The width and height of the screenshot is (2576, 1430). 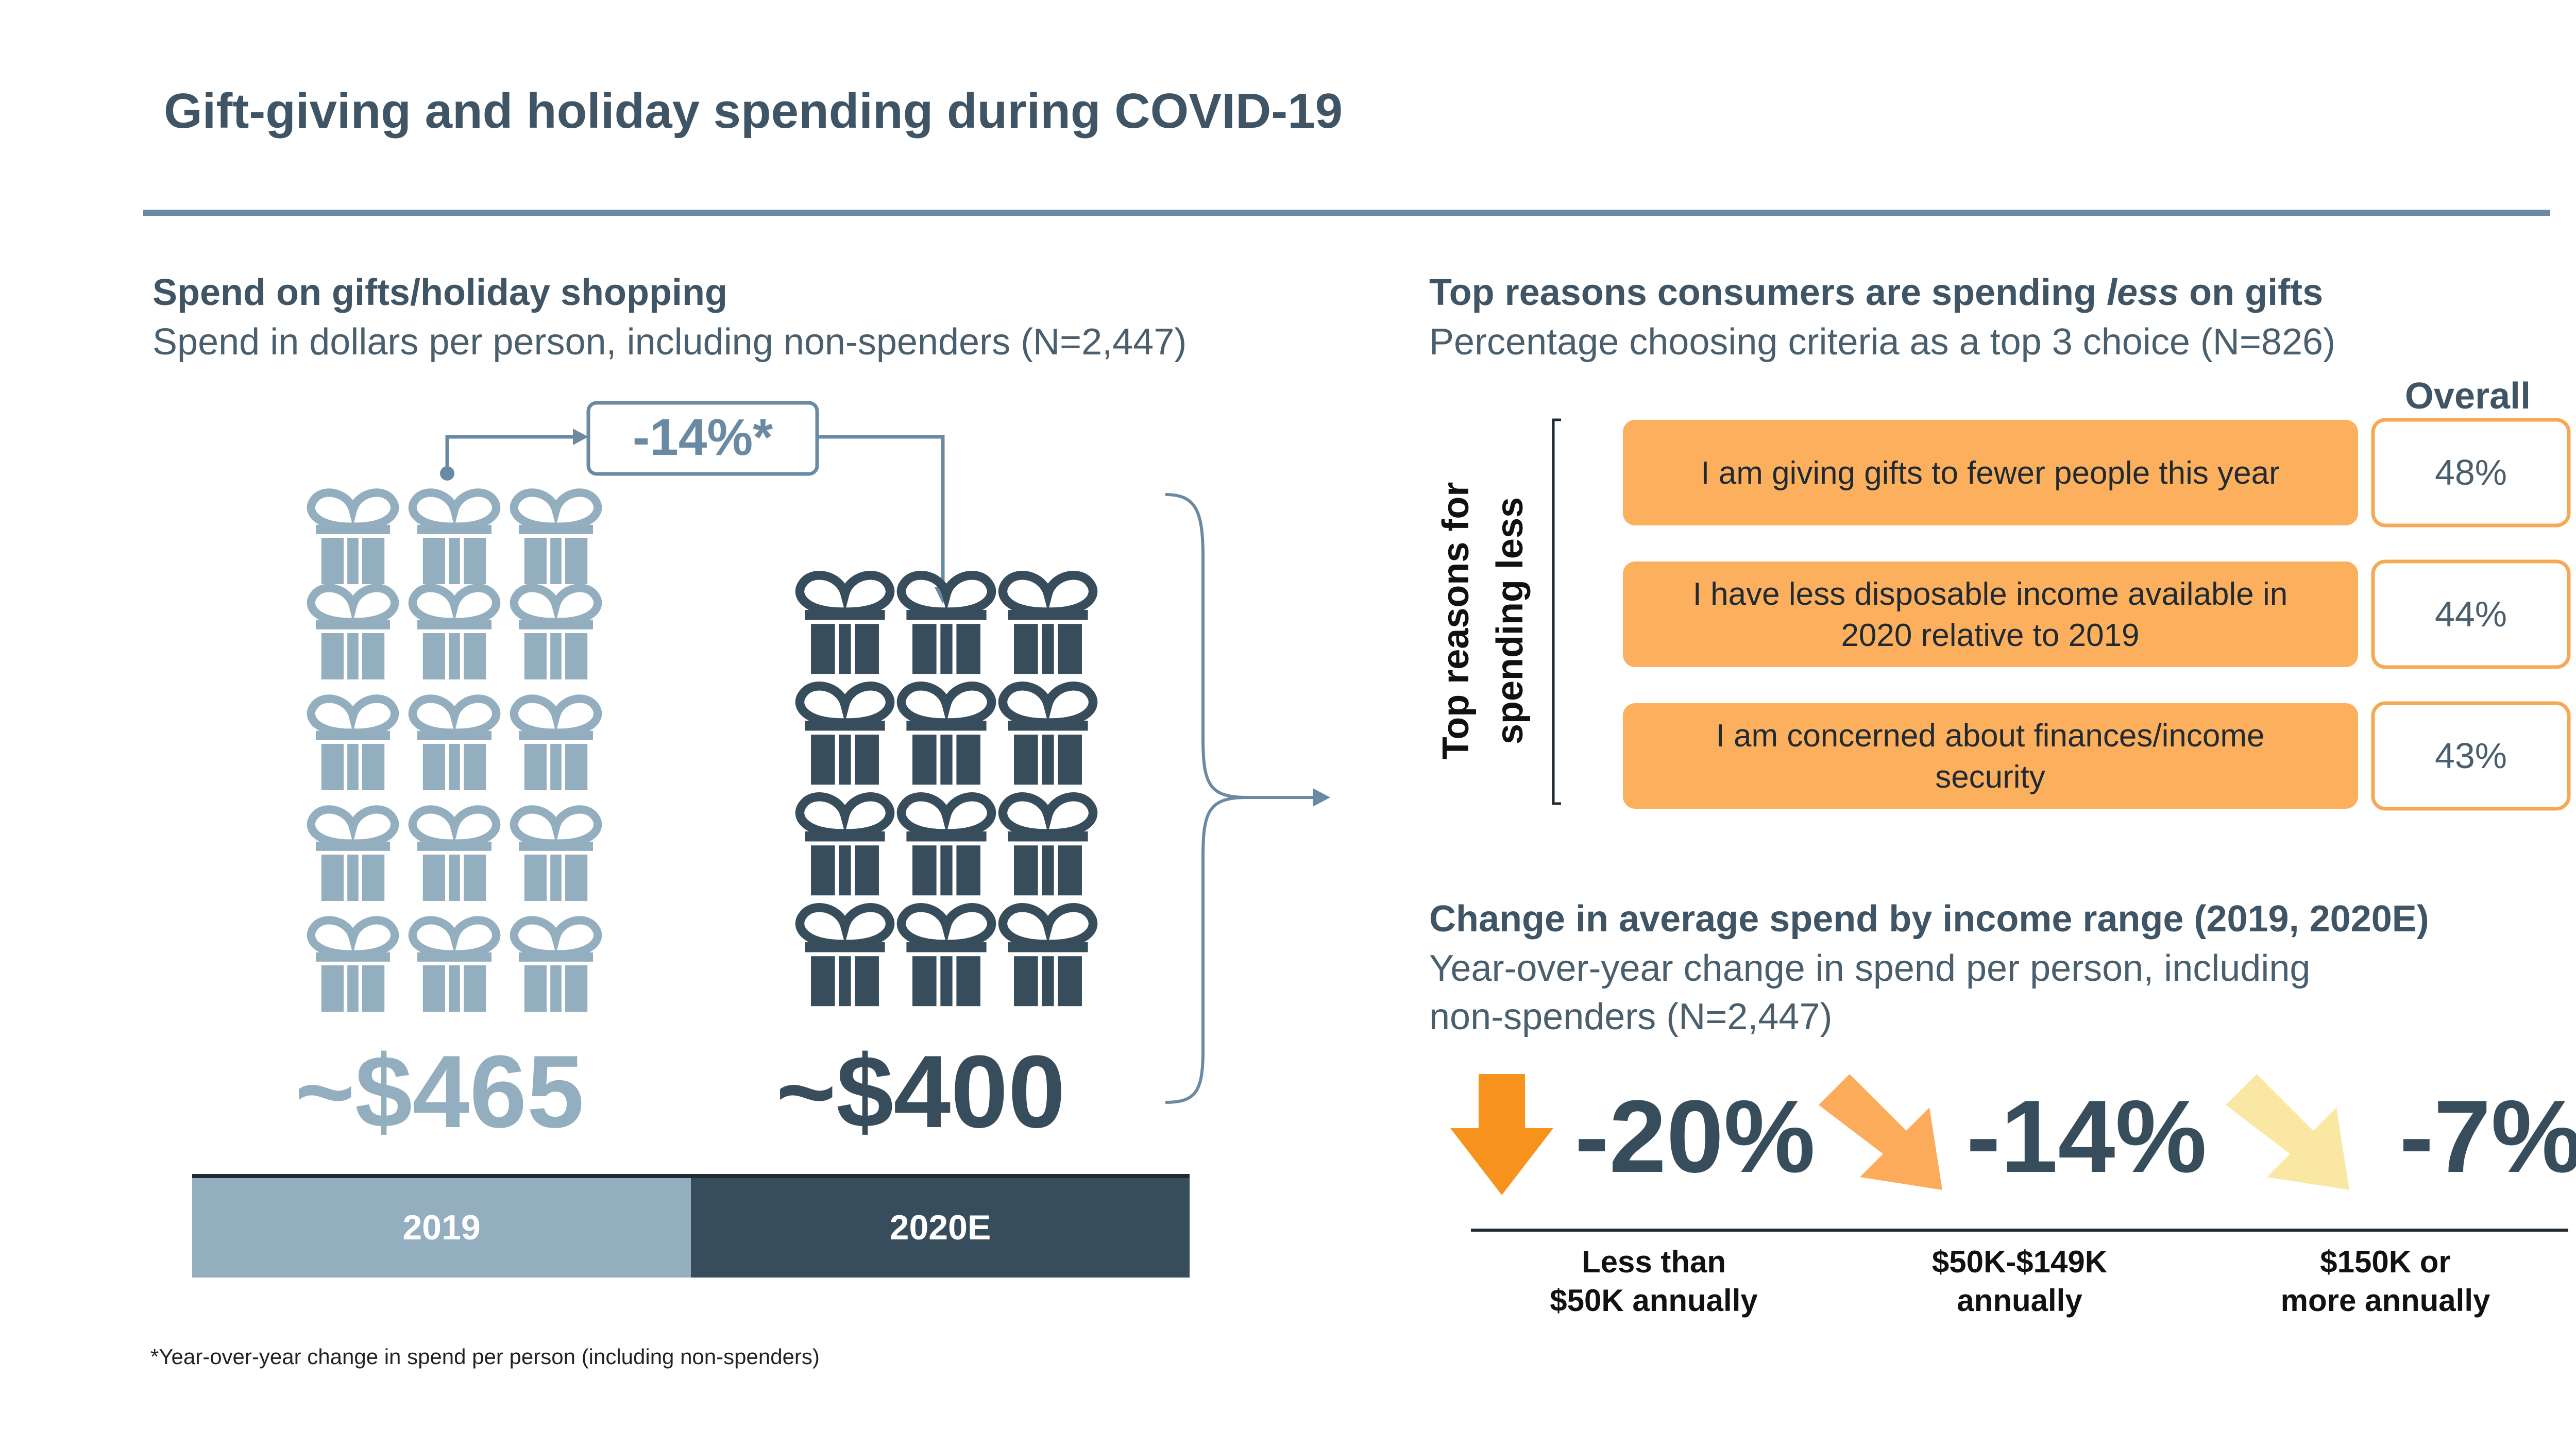 What do you see at coordinates (2020, 1300) in the screenshot?
I see `income-range-label: annually` at bounding box center [2020, 1300].